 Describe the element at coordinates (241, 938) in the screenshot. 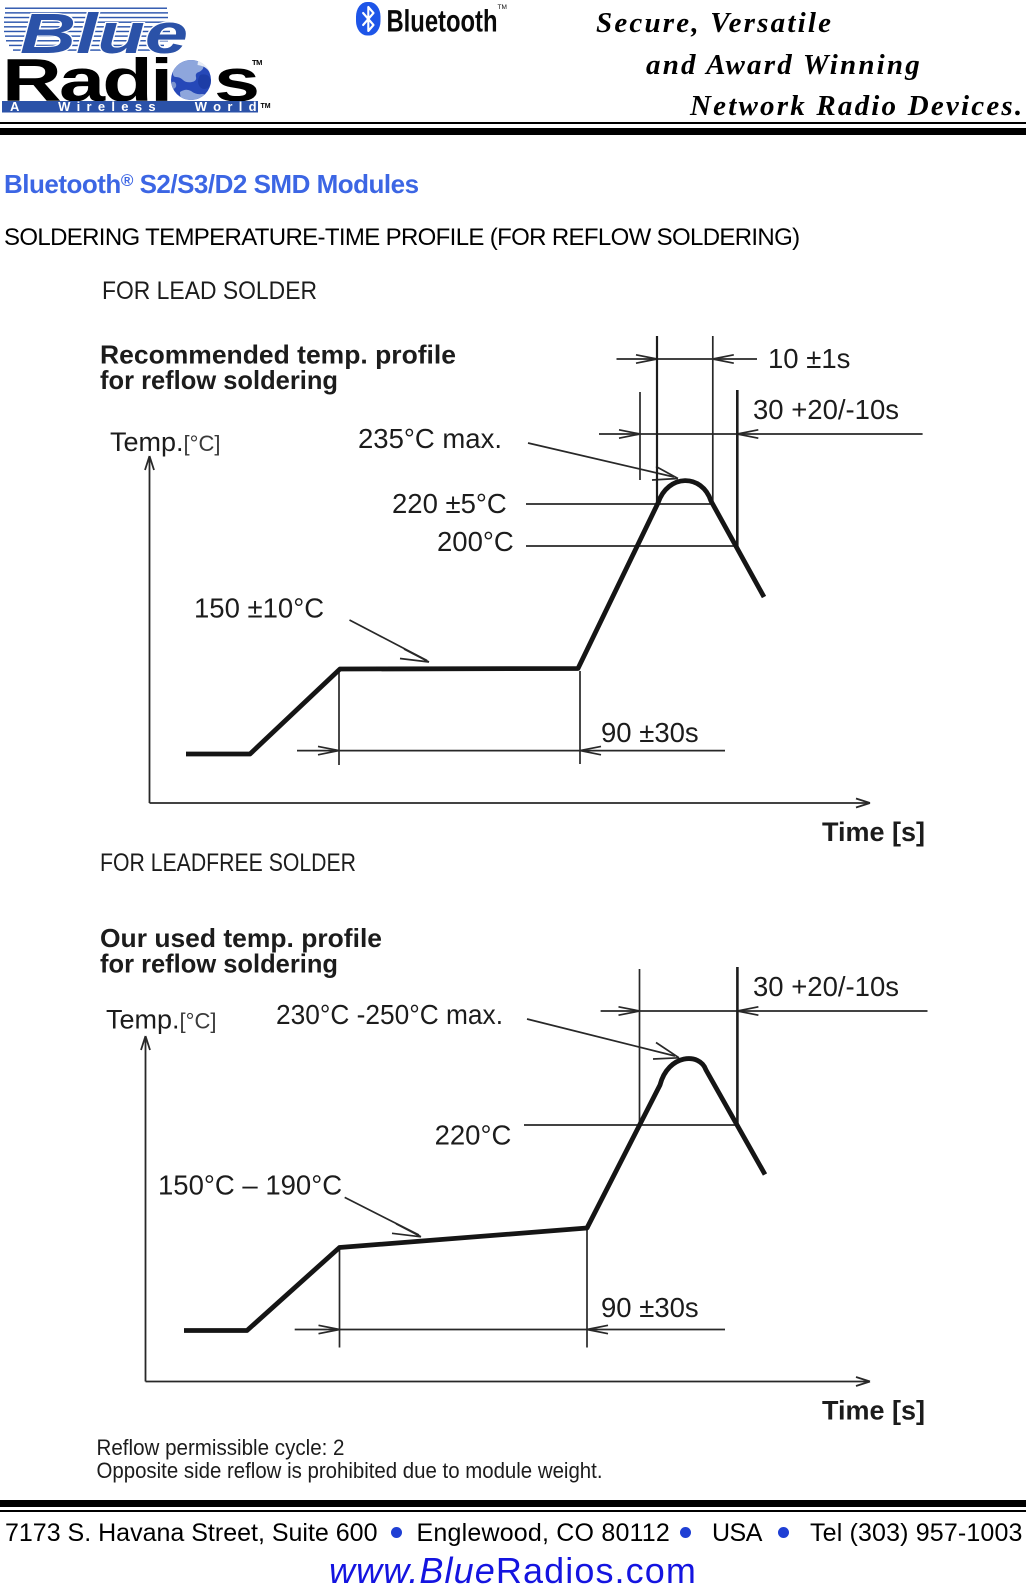

I see `svg-text: Our used temp. profile` at that location.